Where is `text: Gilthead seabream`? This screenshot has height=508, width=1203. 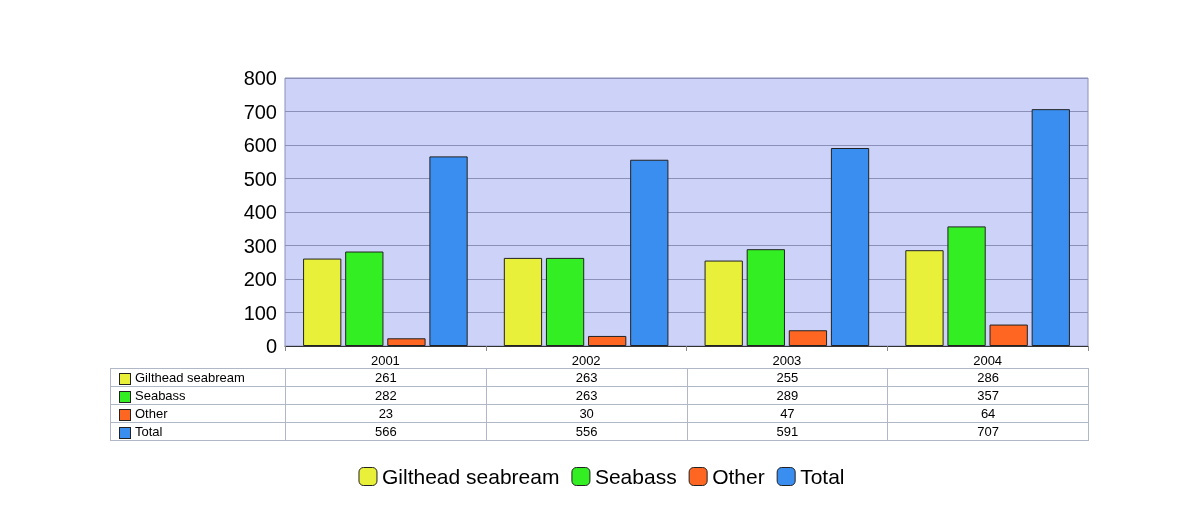 text: Gilthead seabream is located at coordinates (470, 476).